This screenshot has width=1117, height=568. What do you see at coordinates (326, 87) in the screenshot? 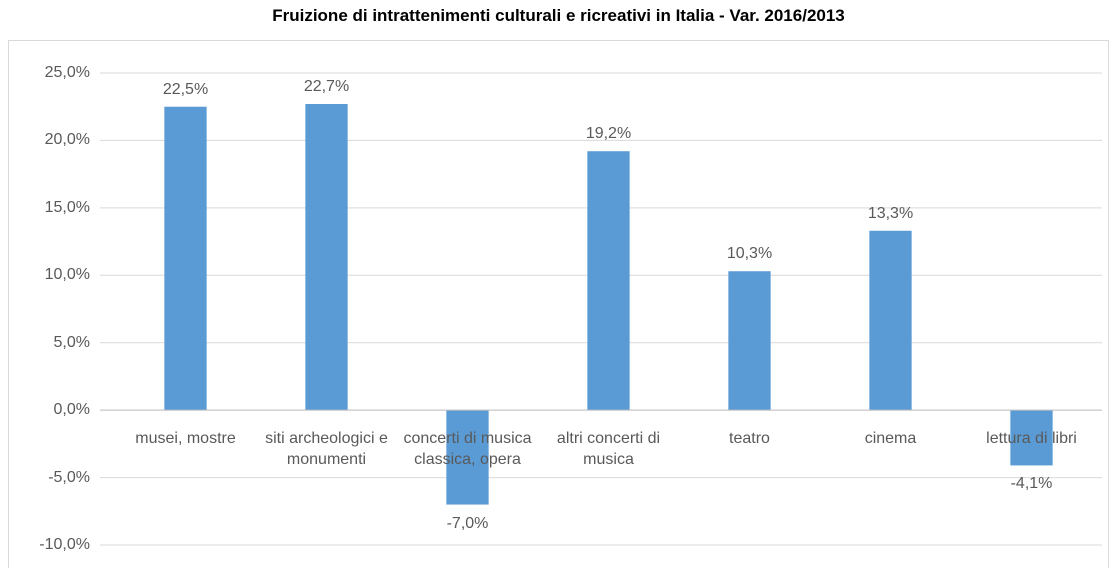
I see `value-label: 22,7%` at bounding box center [326, 87].